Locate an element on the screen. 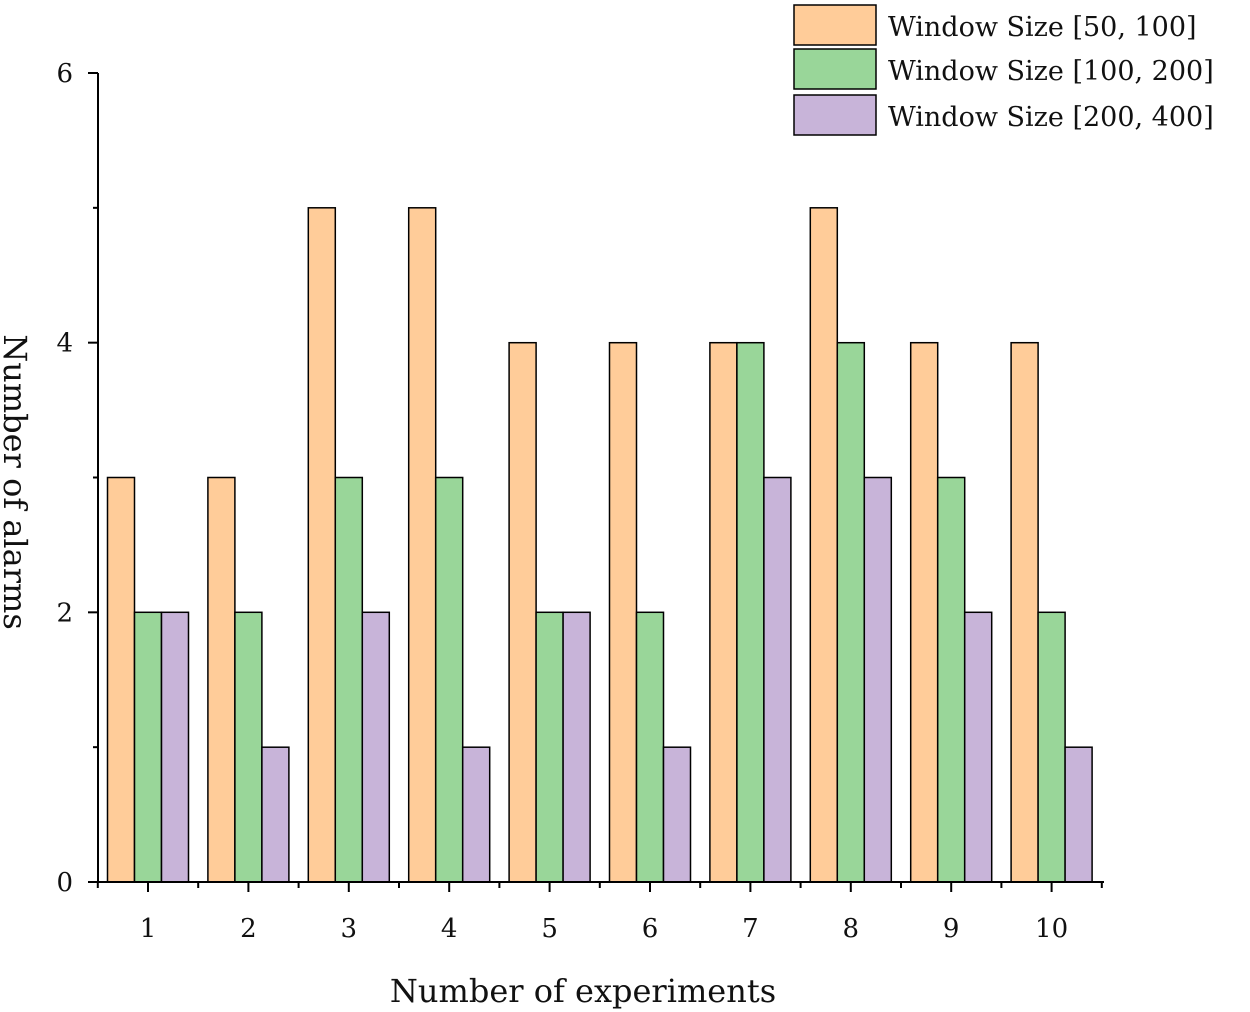 Image resolution: width=1250 pixels, height=1012 pixels. x-tick-label-4: 4 is located at coordinates (449, 929).